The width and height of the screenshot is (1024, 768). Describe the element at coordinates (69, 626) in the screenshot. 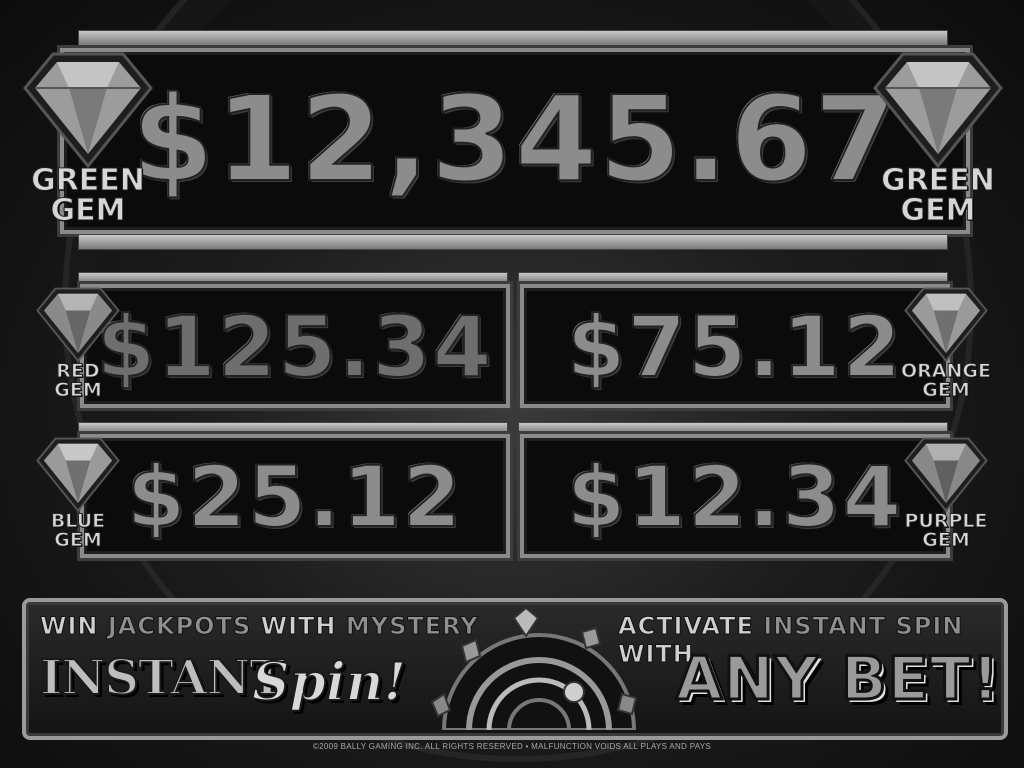

I see `promo-word-win: WIN` at that location.